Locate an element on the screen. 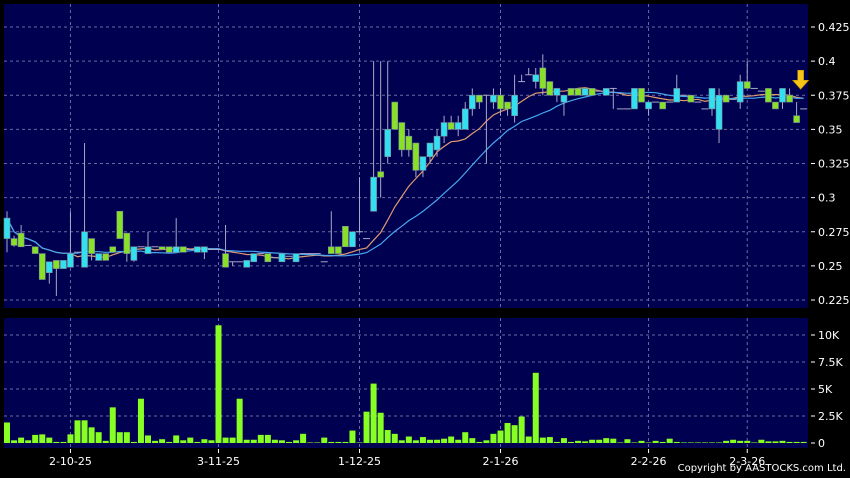 This screenshot has height=478, width=850. date-tick-label: 2-1-26 is located at coordinates (501, 461).